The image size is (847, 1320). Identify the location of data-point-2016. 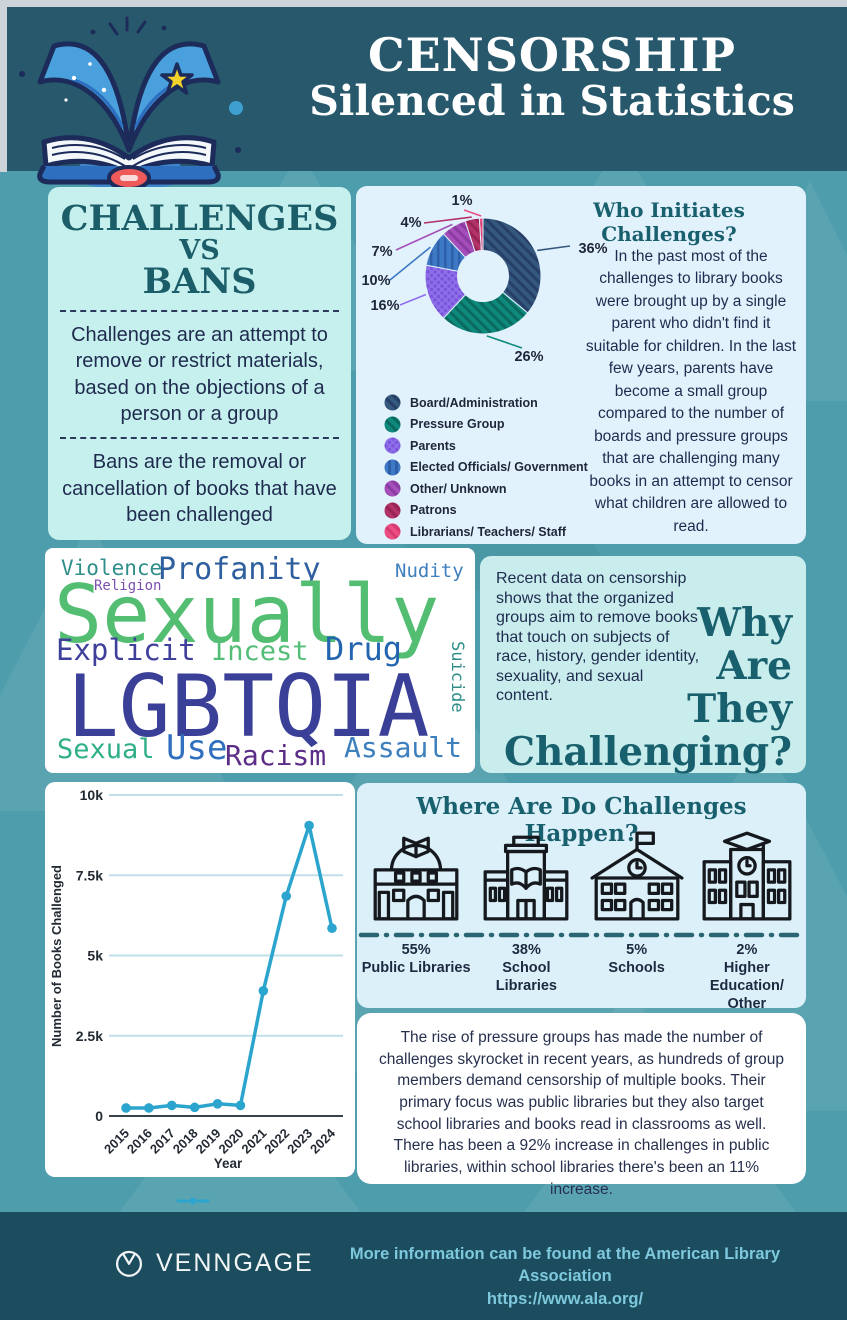
(149, 1108).